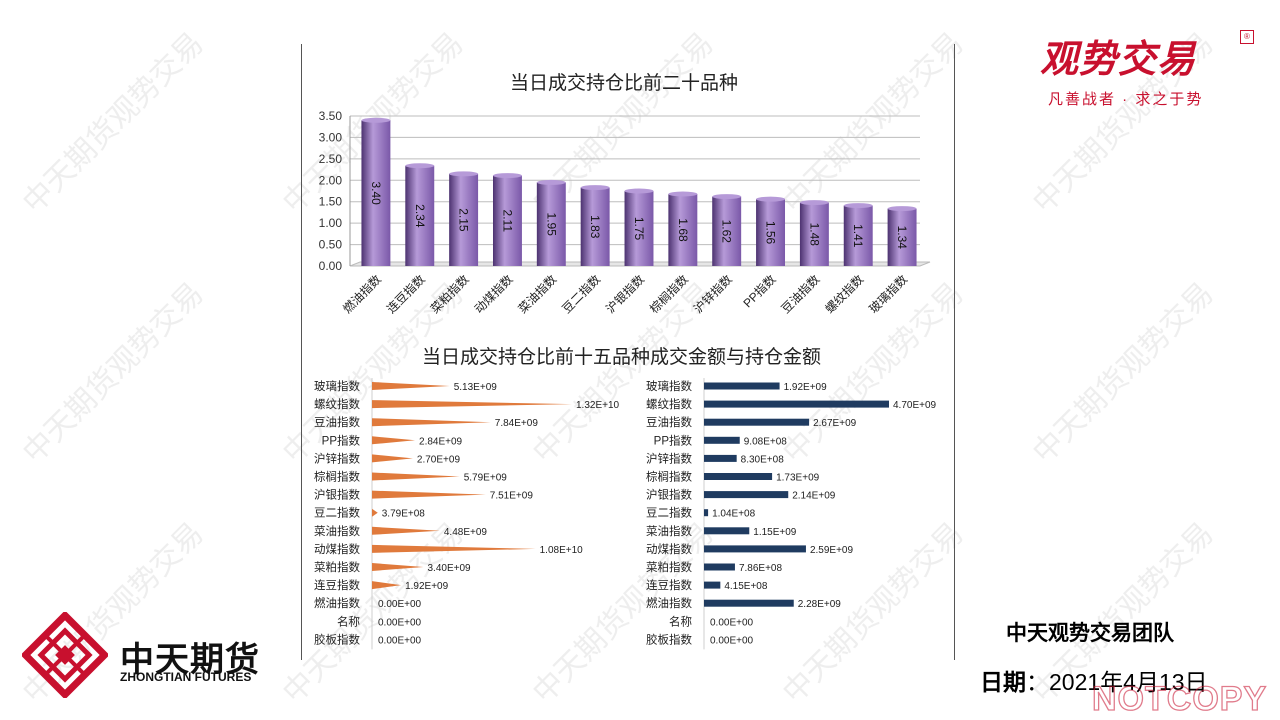  Describe the element at coordinates (331, 202) in the screenshot. I see `chart1-y-tick: 1.50` at that location.